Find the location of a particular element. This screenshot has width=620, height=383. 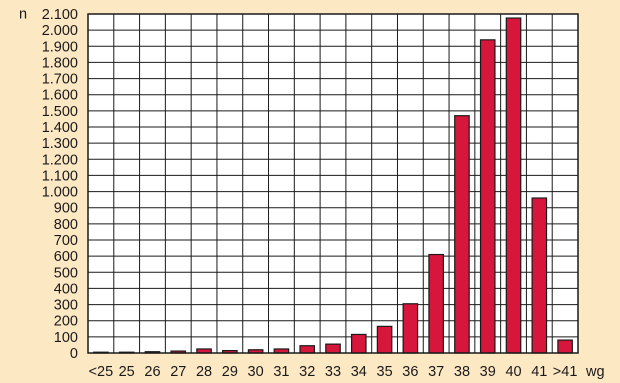

x-tick-label-7: 31 is located at coordinates (281, 372).